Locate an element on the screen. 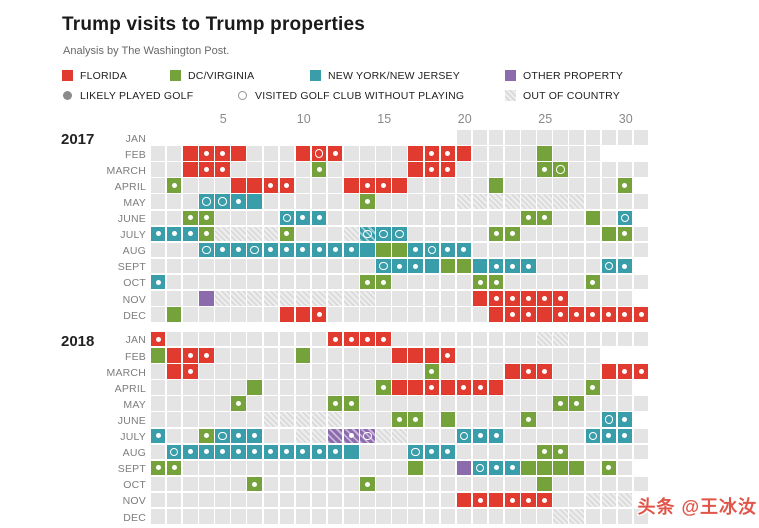 Image resolution: width=759 pixels, height=528 pixels. month-label: MAY is located at coordinates (134, 404).